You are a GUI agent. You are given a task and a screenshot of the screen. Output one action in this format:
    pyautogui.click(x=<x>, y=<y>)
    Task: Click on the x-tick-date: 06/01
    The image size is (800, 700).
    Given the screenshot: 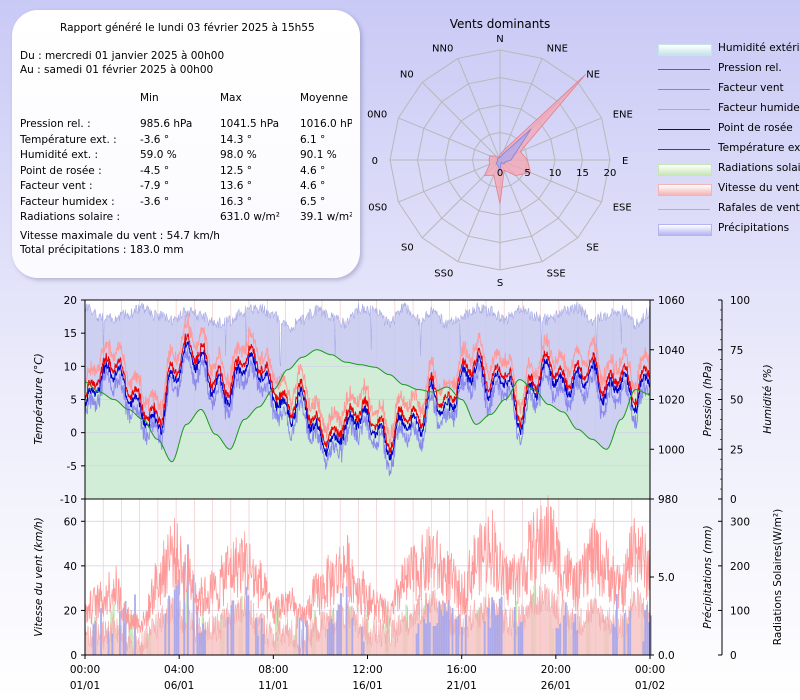 What is the action you would take?
    pyautogui.click(x=179, y=686)
    